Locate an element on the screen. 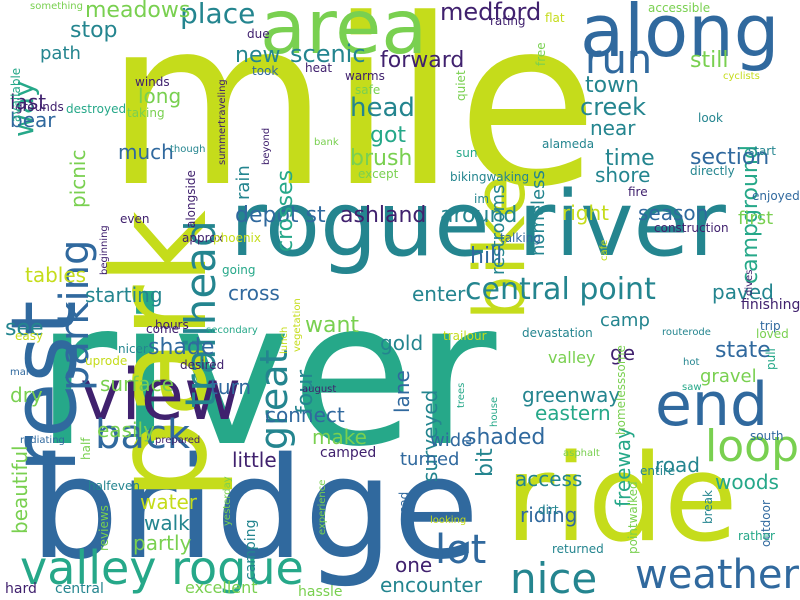  cloud-word-sun: sun is located at coordinates (467, 153).